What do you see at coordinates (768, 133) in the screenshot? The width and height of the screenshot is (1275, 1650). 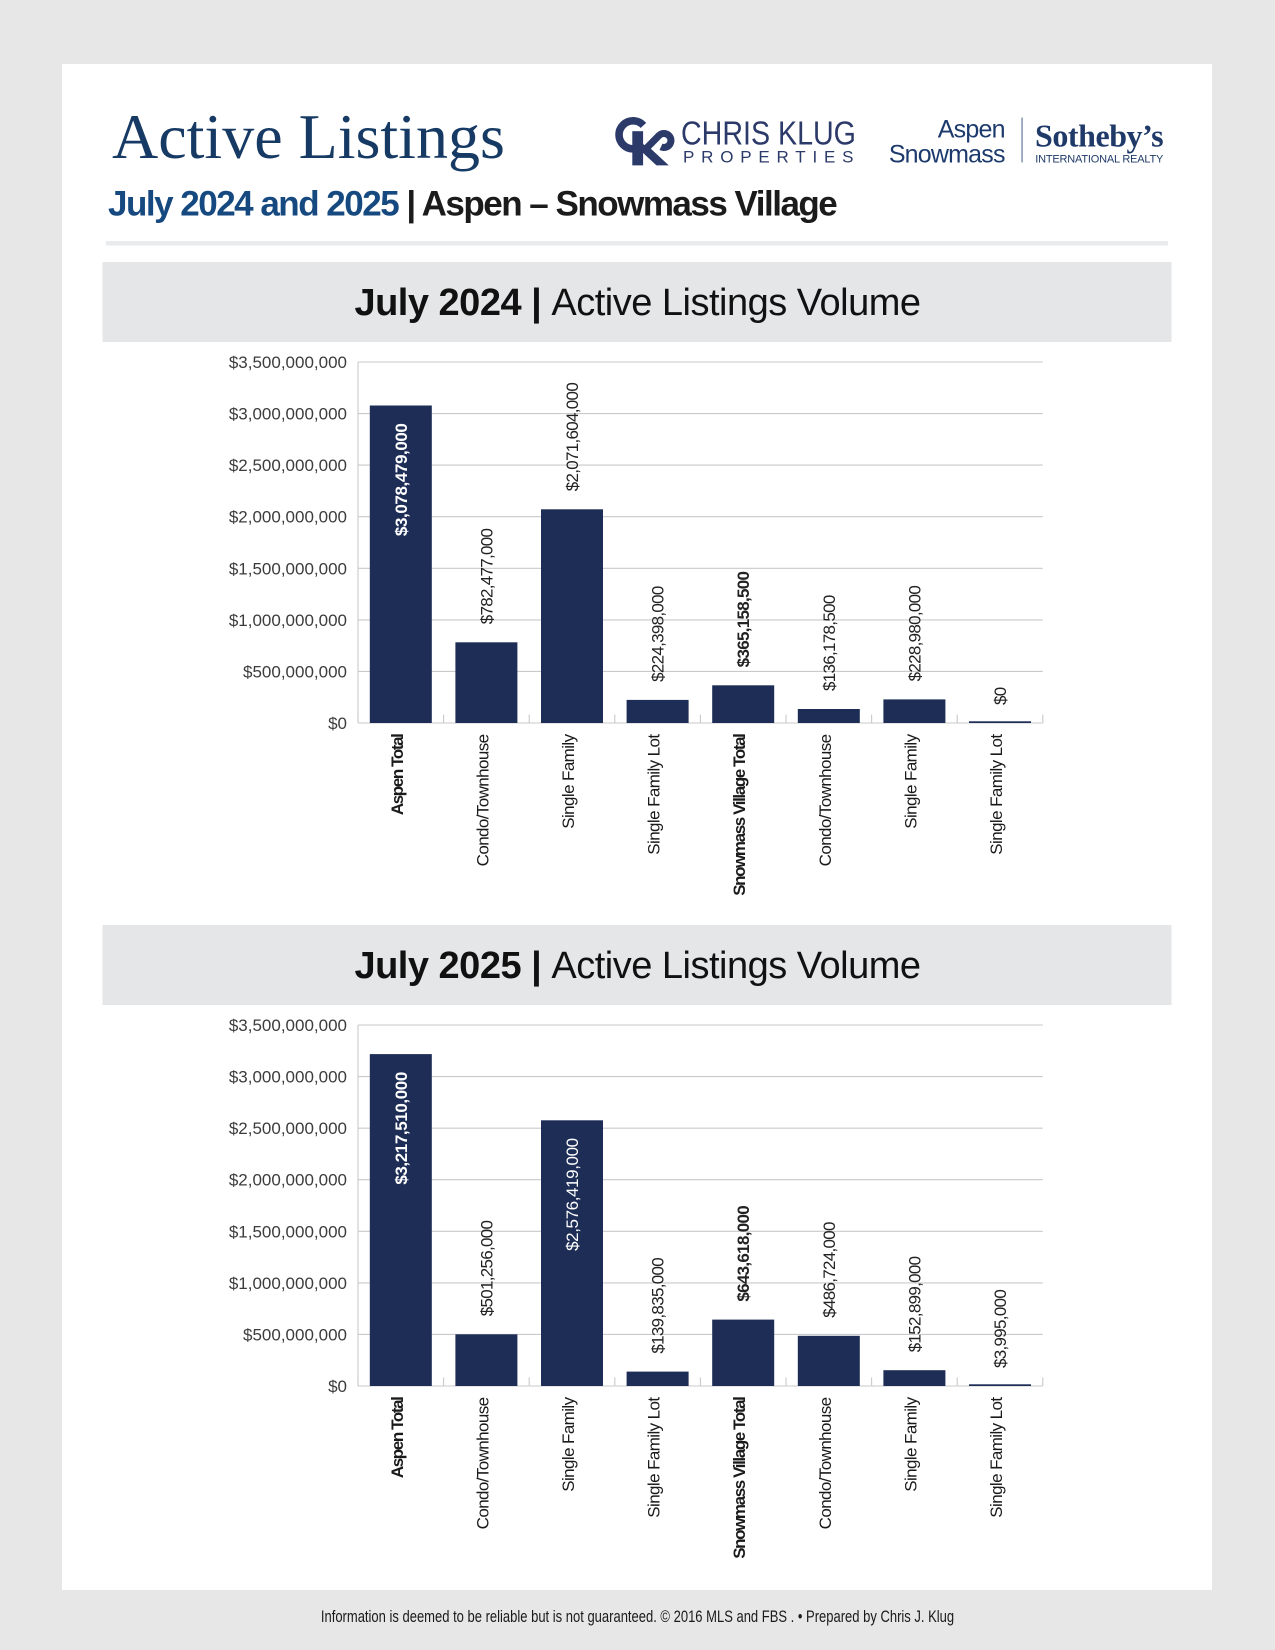 I see `svg-text: CHRIS KLUG` at bounding box center [768, 133].